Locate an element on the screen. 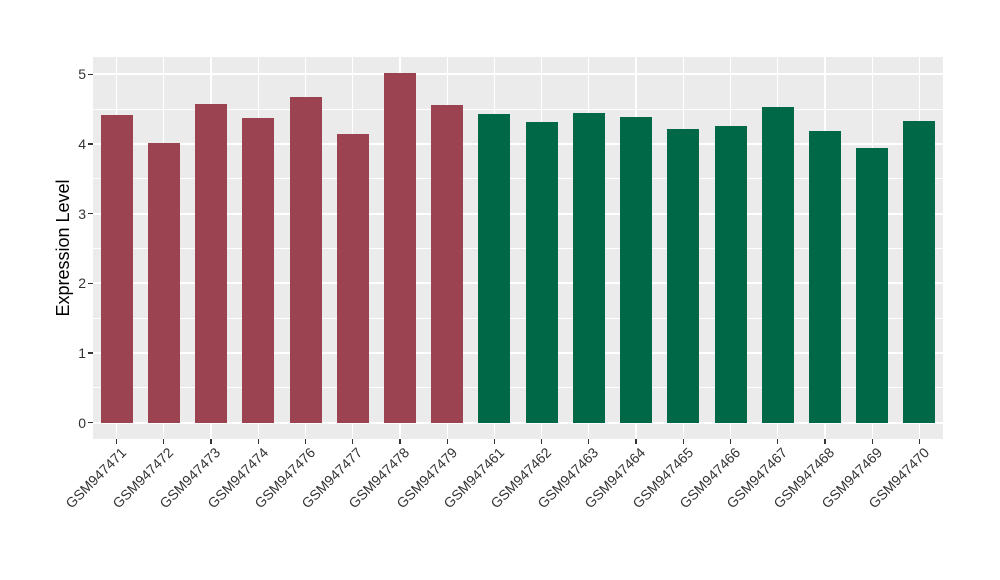  bar-GSM947461 is located at coordinates (494, 268).